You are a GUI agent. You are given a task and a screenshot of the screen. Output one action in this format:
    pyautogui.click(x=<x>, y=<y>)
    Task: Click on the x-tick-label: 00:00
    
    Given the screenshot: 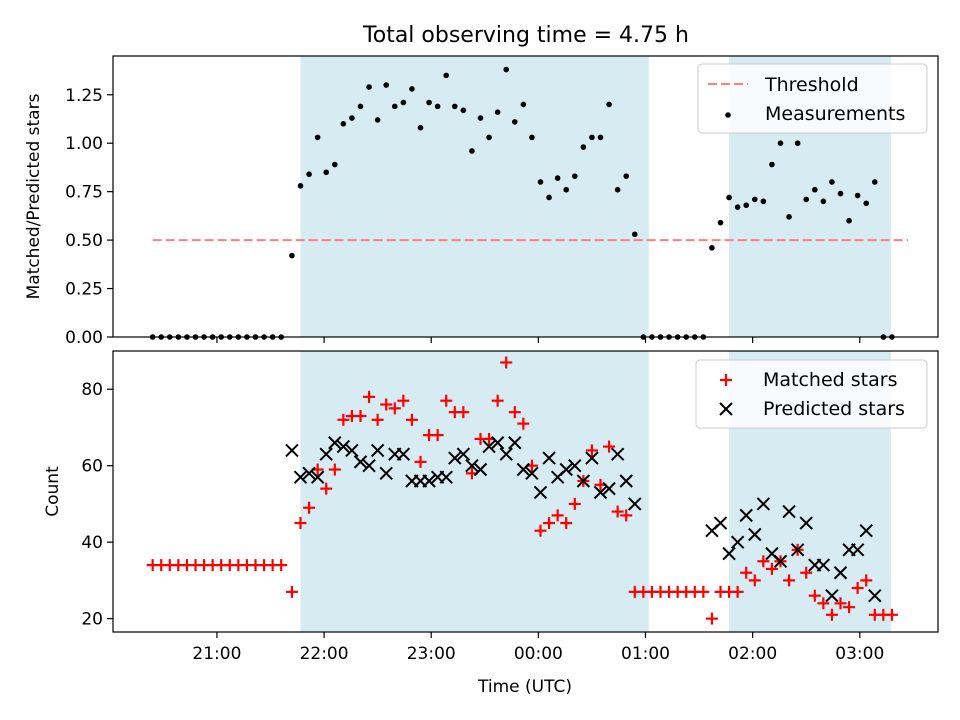 What is the action you would take?
    pyautogui.click(x=538, y=654)
    